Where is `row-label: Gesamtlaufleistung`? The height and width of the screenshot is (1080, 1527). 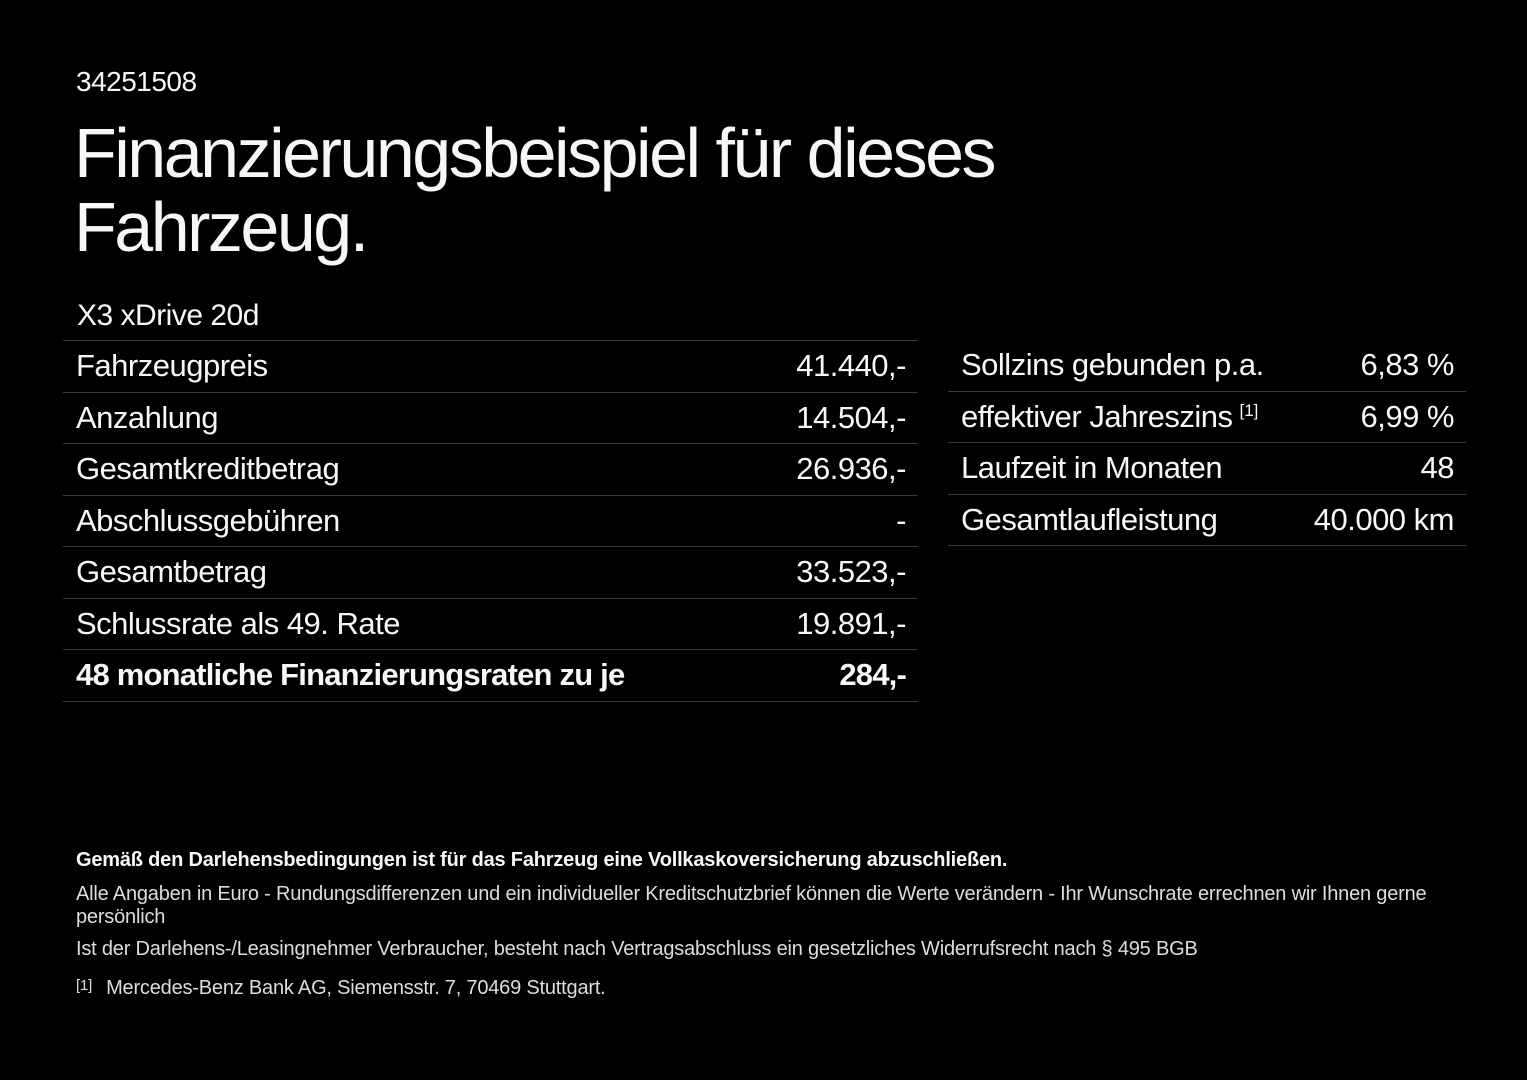 row-label: Gesamtlaufleistung is located at coordinates (1089, 519).